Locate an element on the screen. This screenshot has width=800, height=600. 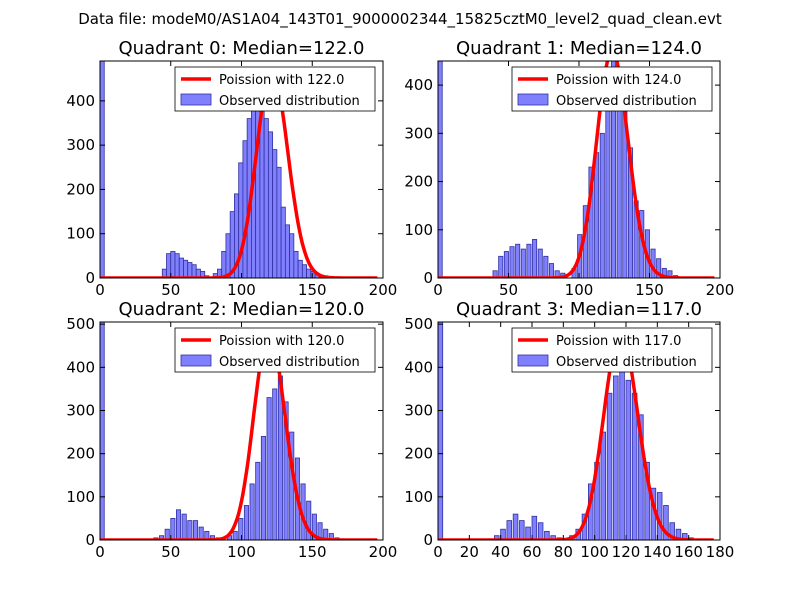
x-tick-label: 180 is located at coordinates (720, 552).